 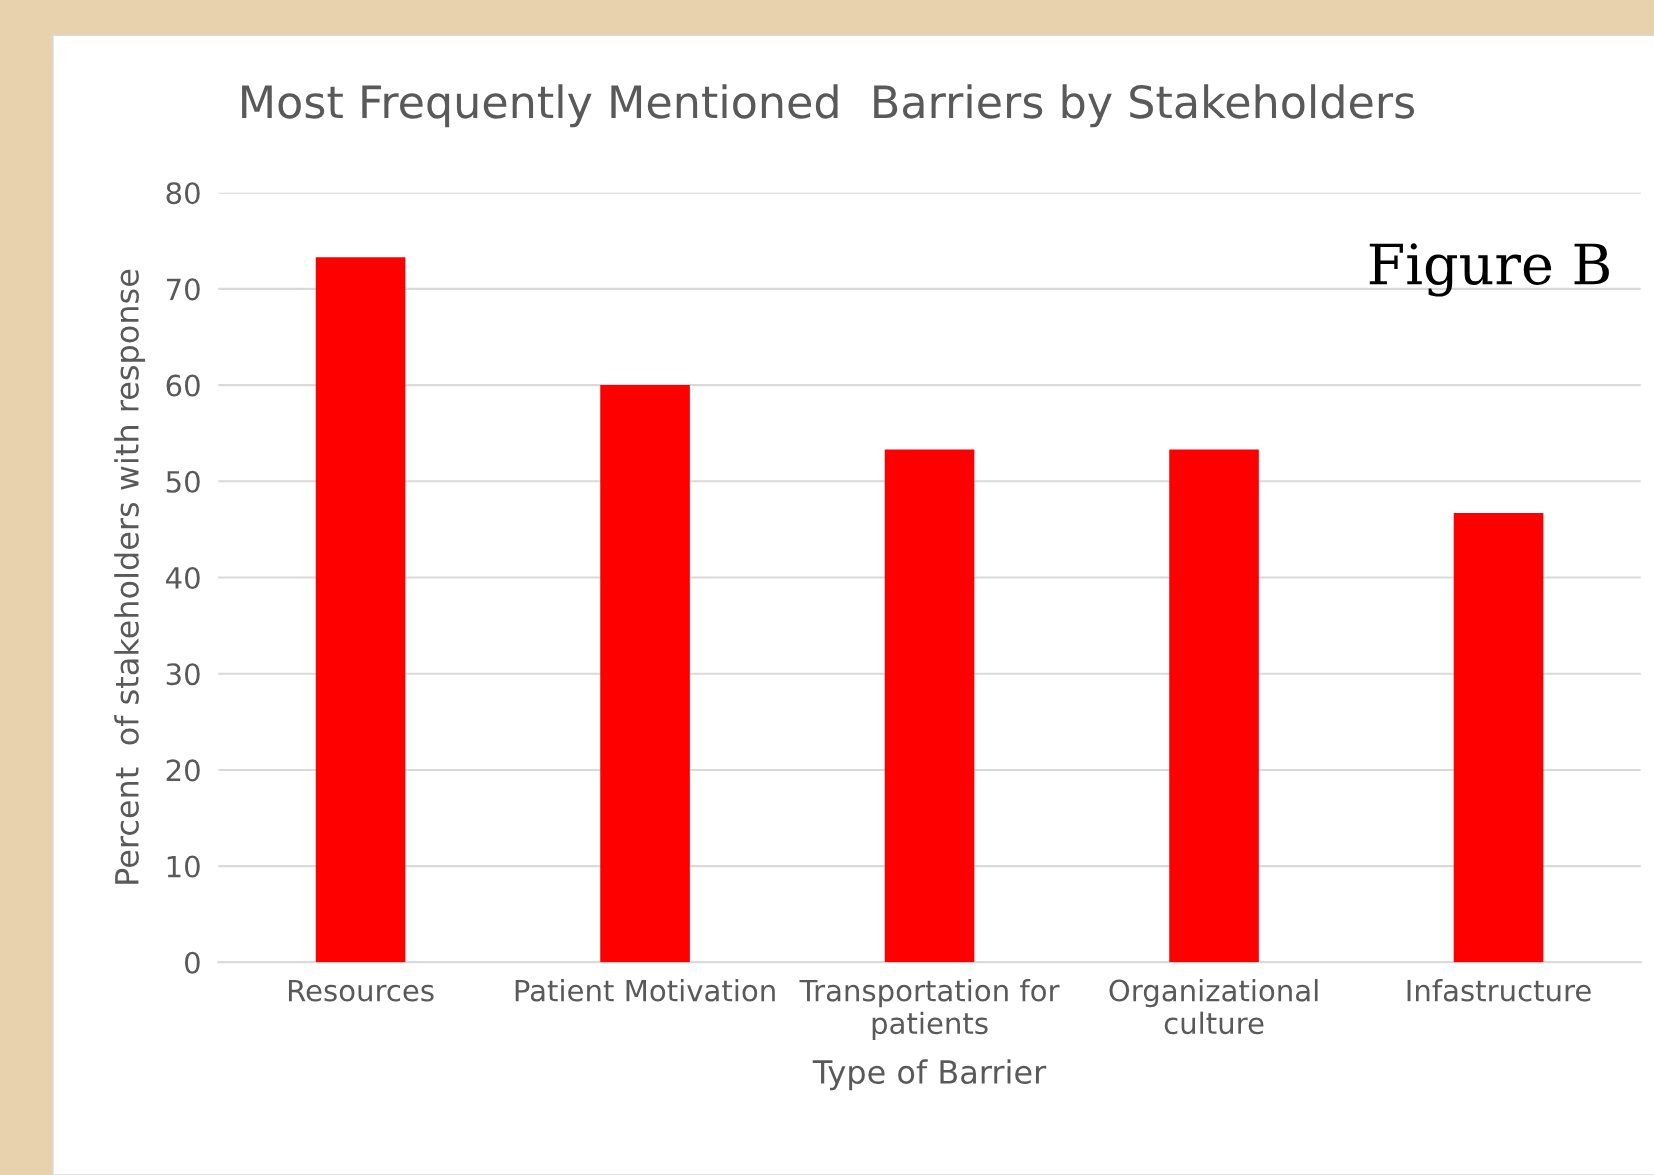 What do you see at coordinates (130, 576) in the screenshot?
I see `y-axis-title: Percent of stakeholders with response` at bounding box center [130, 576].